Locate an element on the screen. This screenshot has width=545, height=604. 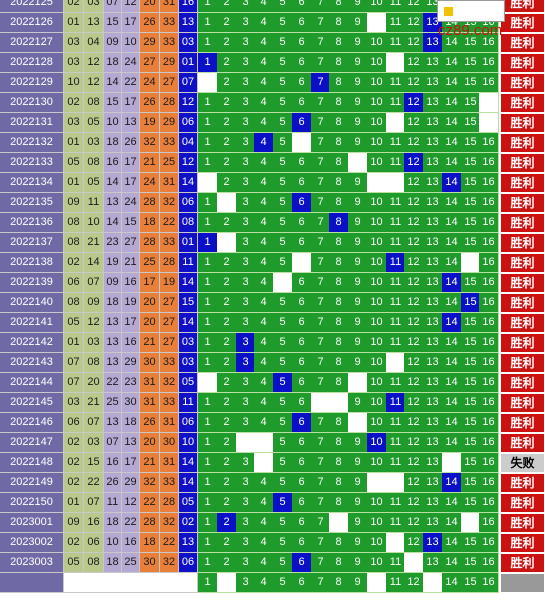
prediction-hit-cell: 14 is located at coordinates (452, 283).